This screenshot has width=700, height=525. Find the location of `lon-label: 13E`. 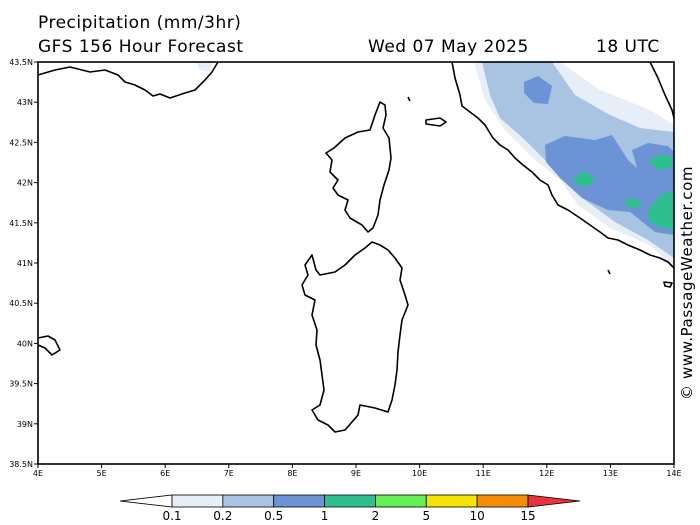

lon-label: 13E is located at coordinates (610, 473).